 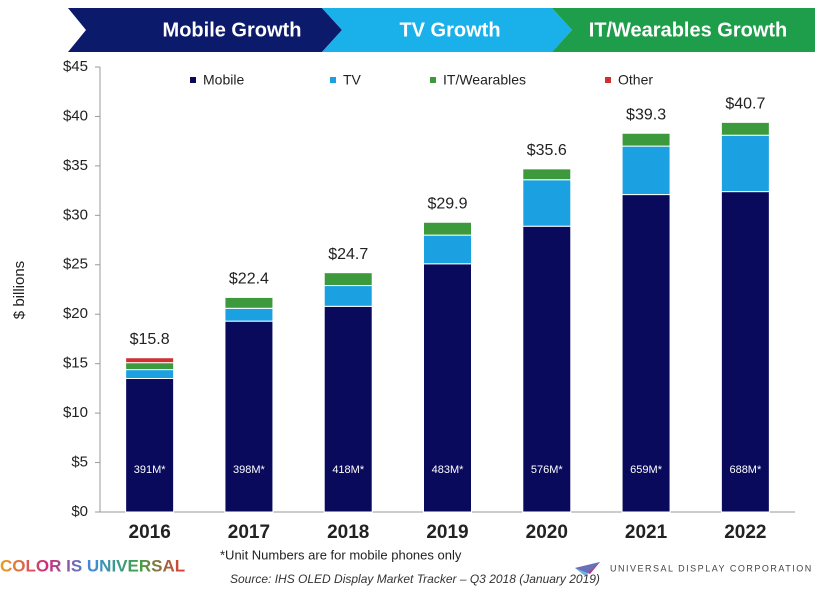 I want to click on x-tick-label: 2021, so click(x=646, y=532).